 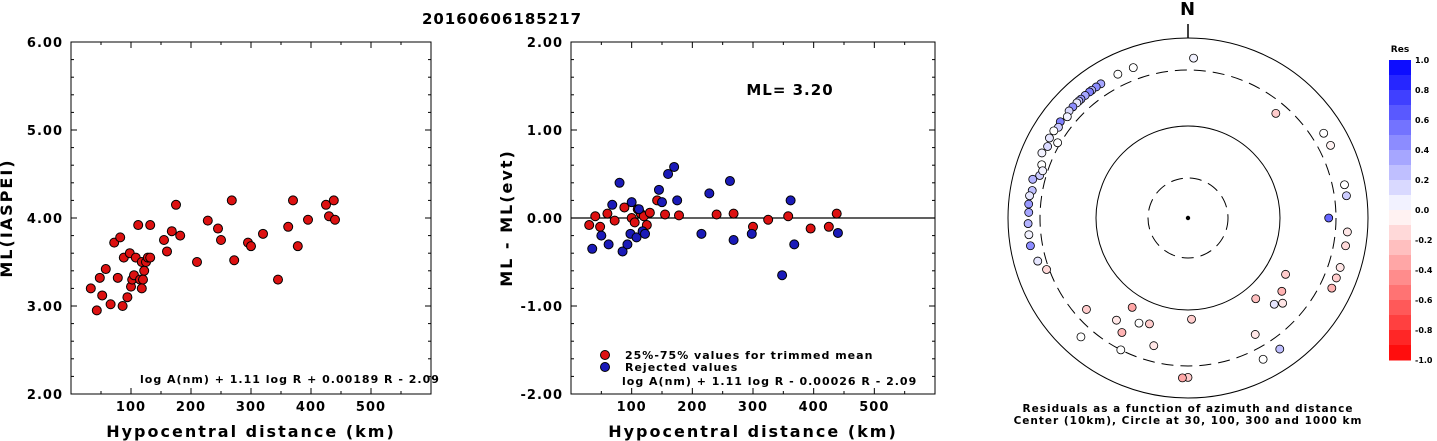 I want to click on figure-title: 20160606185217, so click(x=502, y=19).